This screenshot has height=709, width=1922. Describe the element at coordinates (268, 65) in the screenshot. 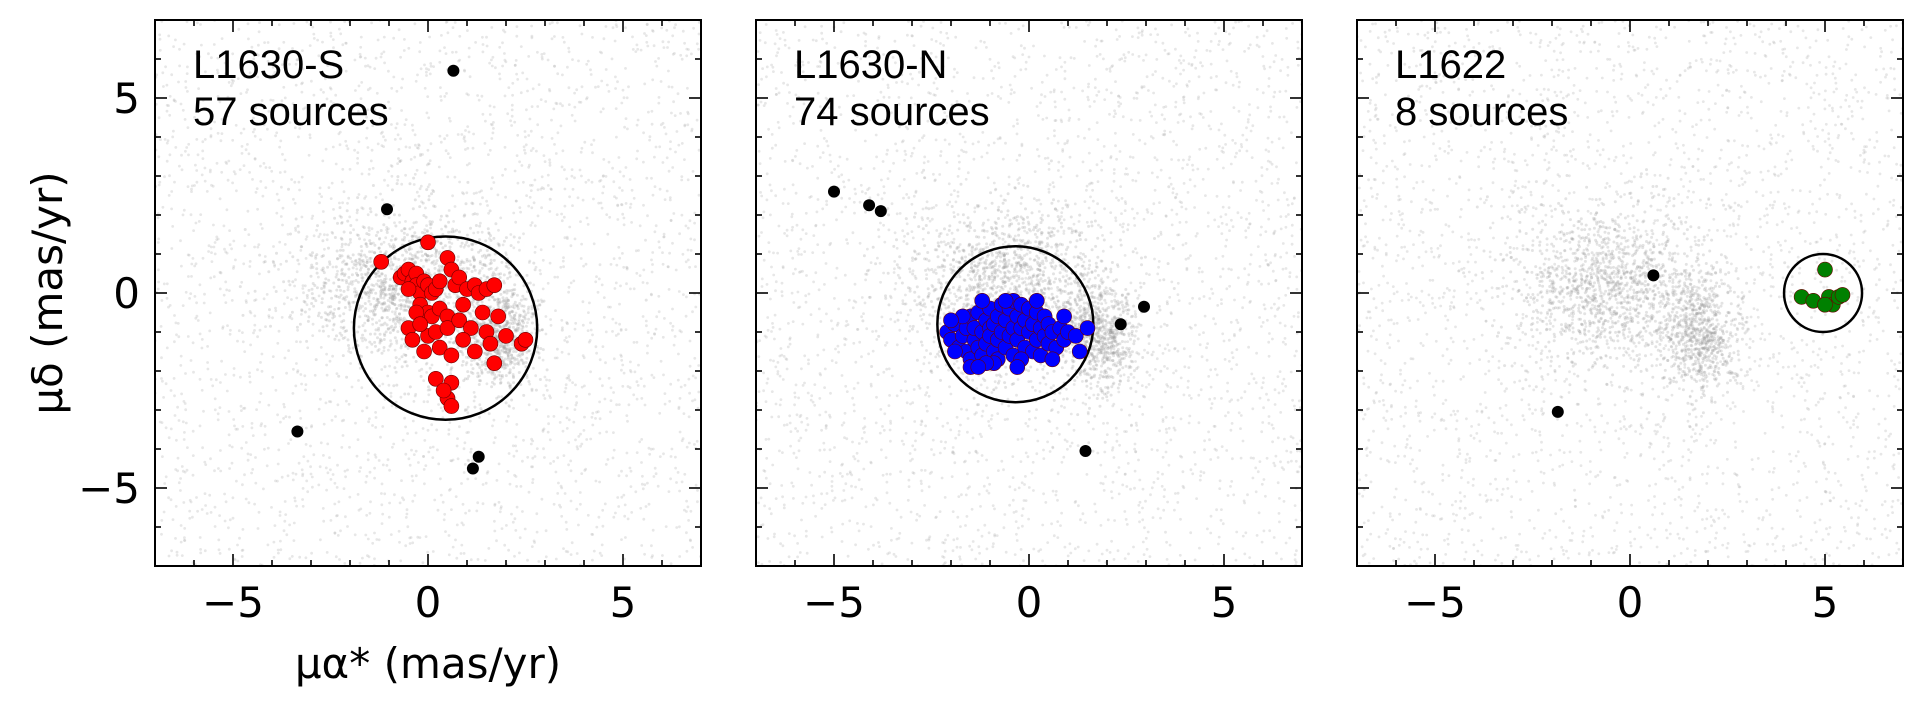

I see `panel-title: L1630-S` at that location.